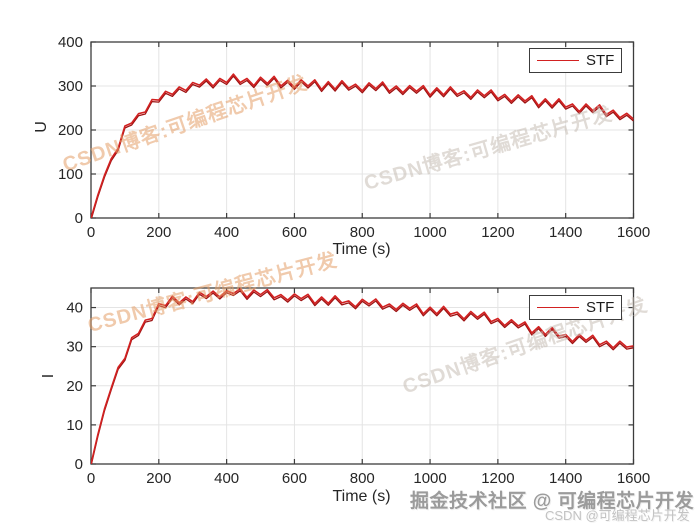 This screenshot has width=700, height=525. I want to click on u-legend: STF, so click(575, 60).